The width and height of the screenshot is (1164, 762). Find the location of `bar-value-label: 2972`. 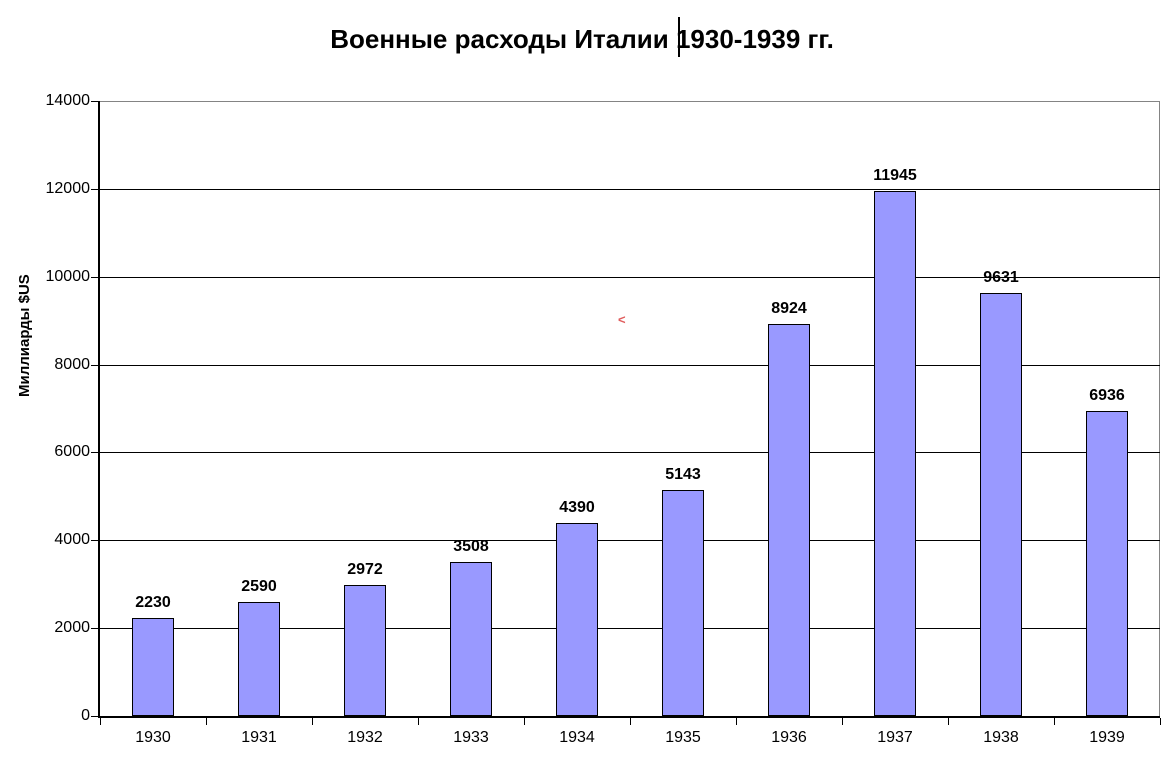

bar-value-label: 2972 is located at coordinates (365, 570).